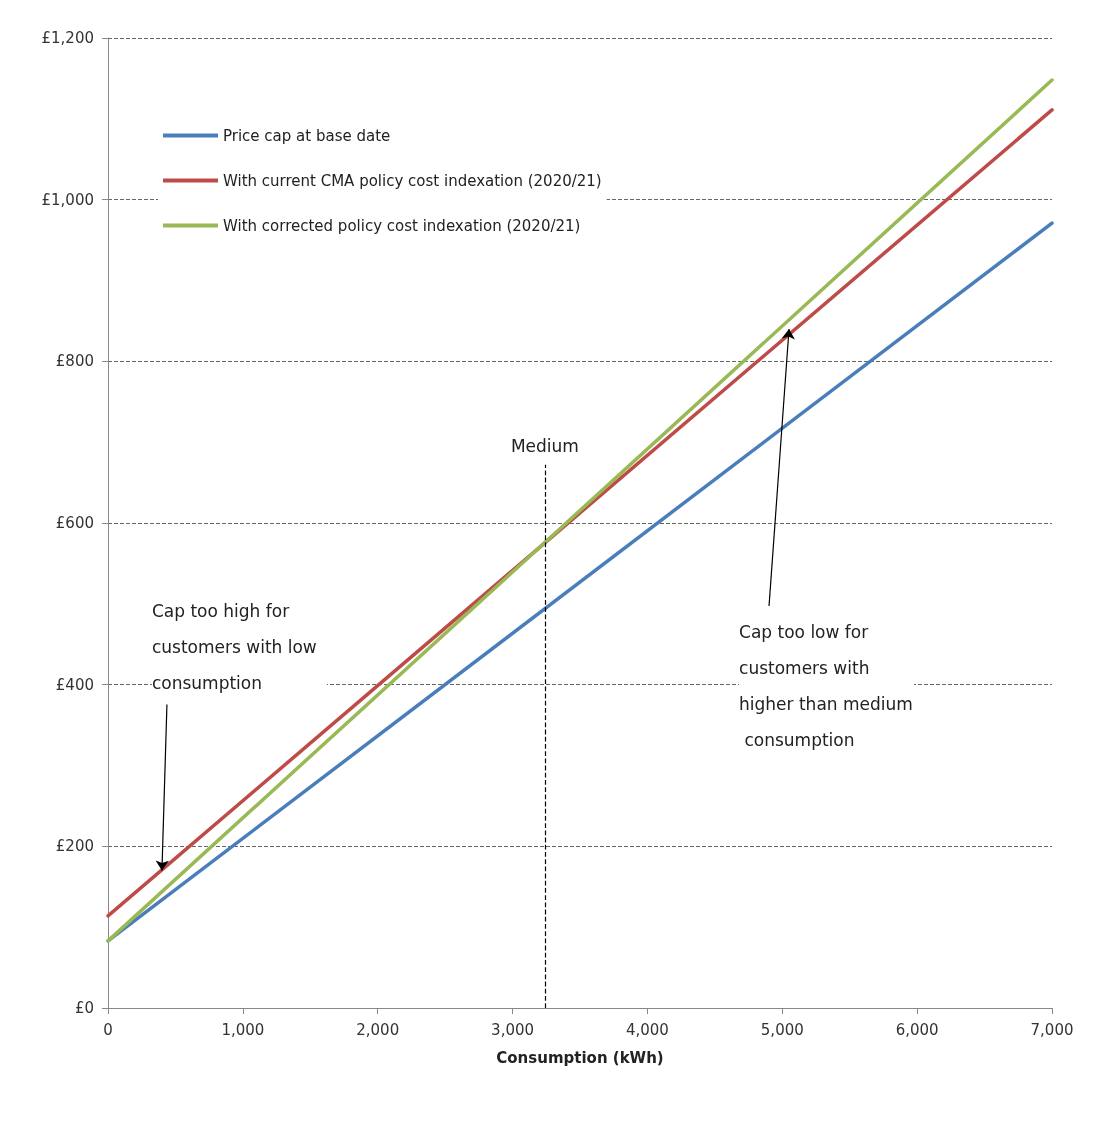 The height and width of the screenshot is (1129, 1100). Describe the element at coordinates (84, 1008) in the screenshot. I see `y-tick-label: £0` at that location.